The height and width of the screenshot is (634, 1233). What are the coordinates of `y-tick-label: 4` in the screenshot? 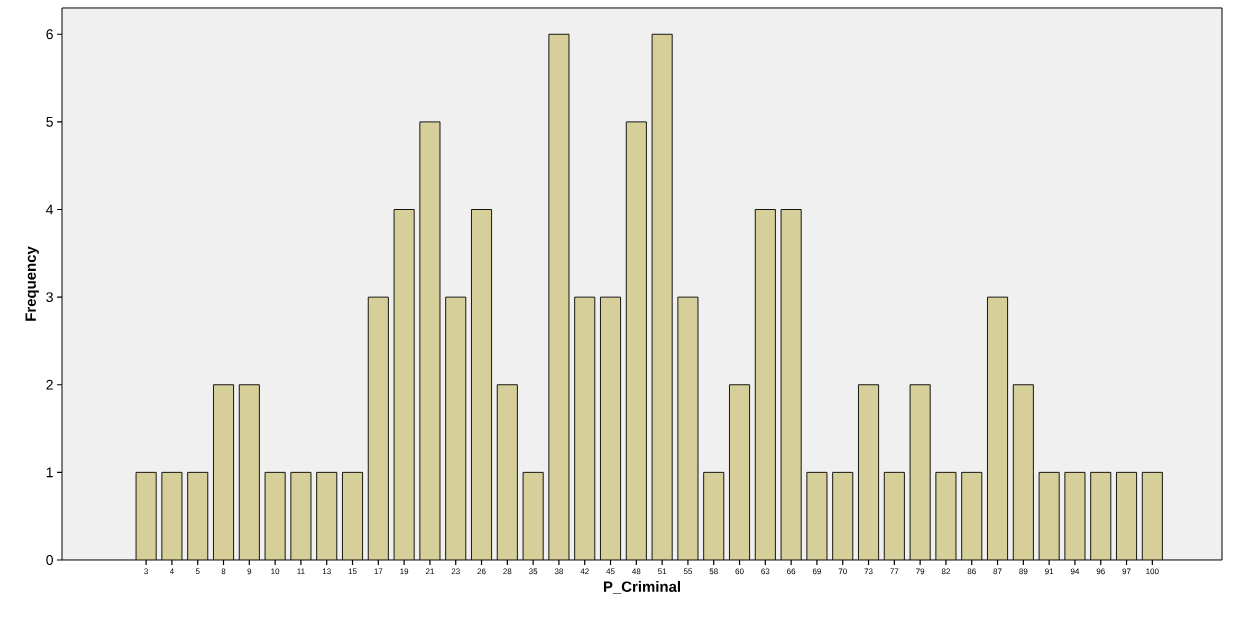 It's located at (50, 209).